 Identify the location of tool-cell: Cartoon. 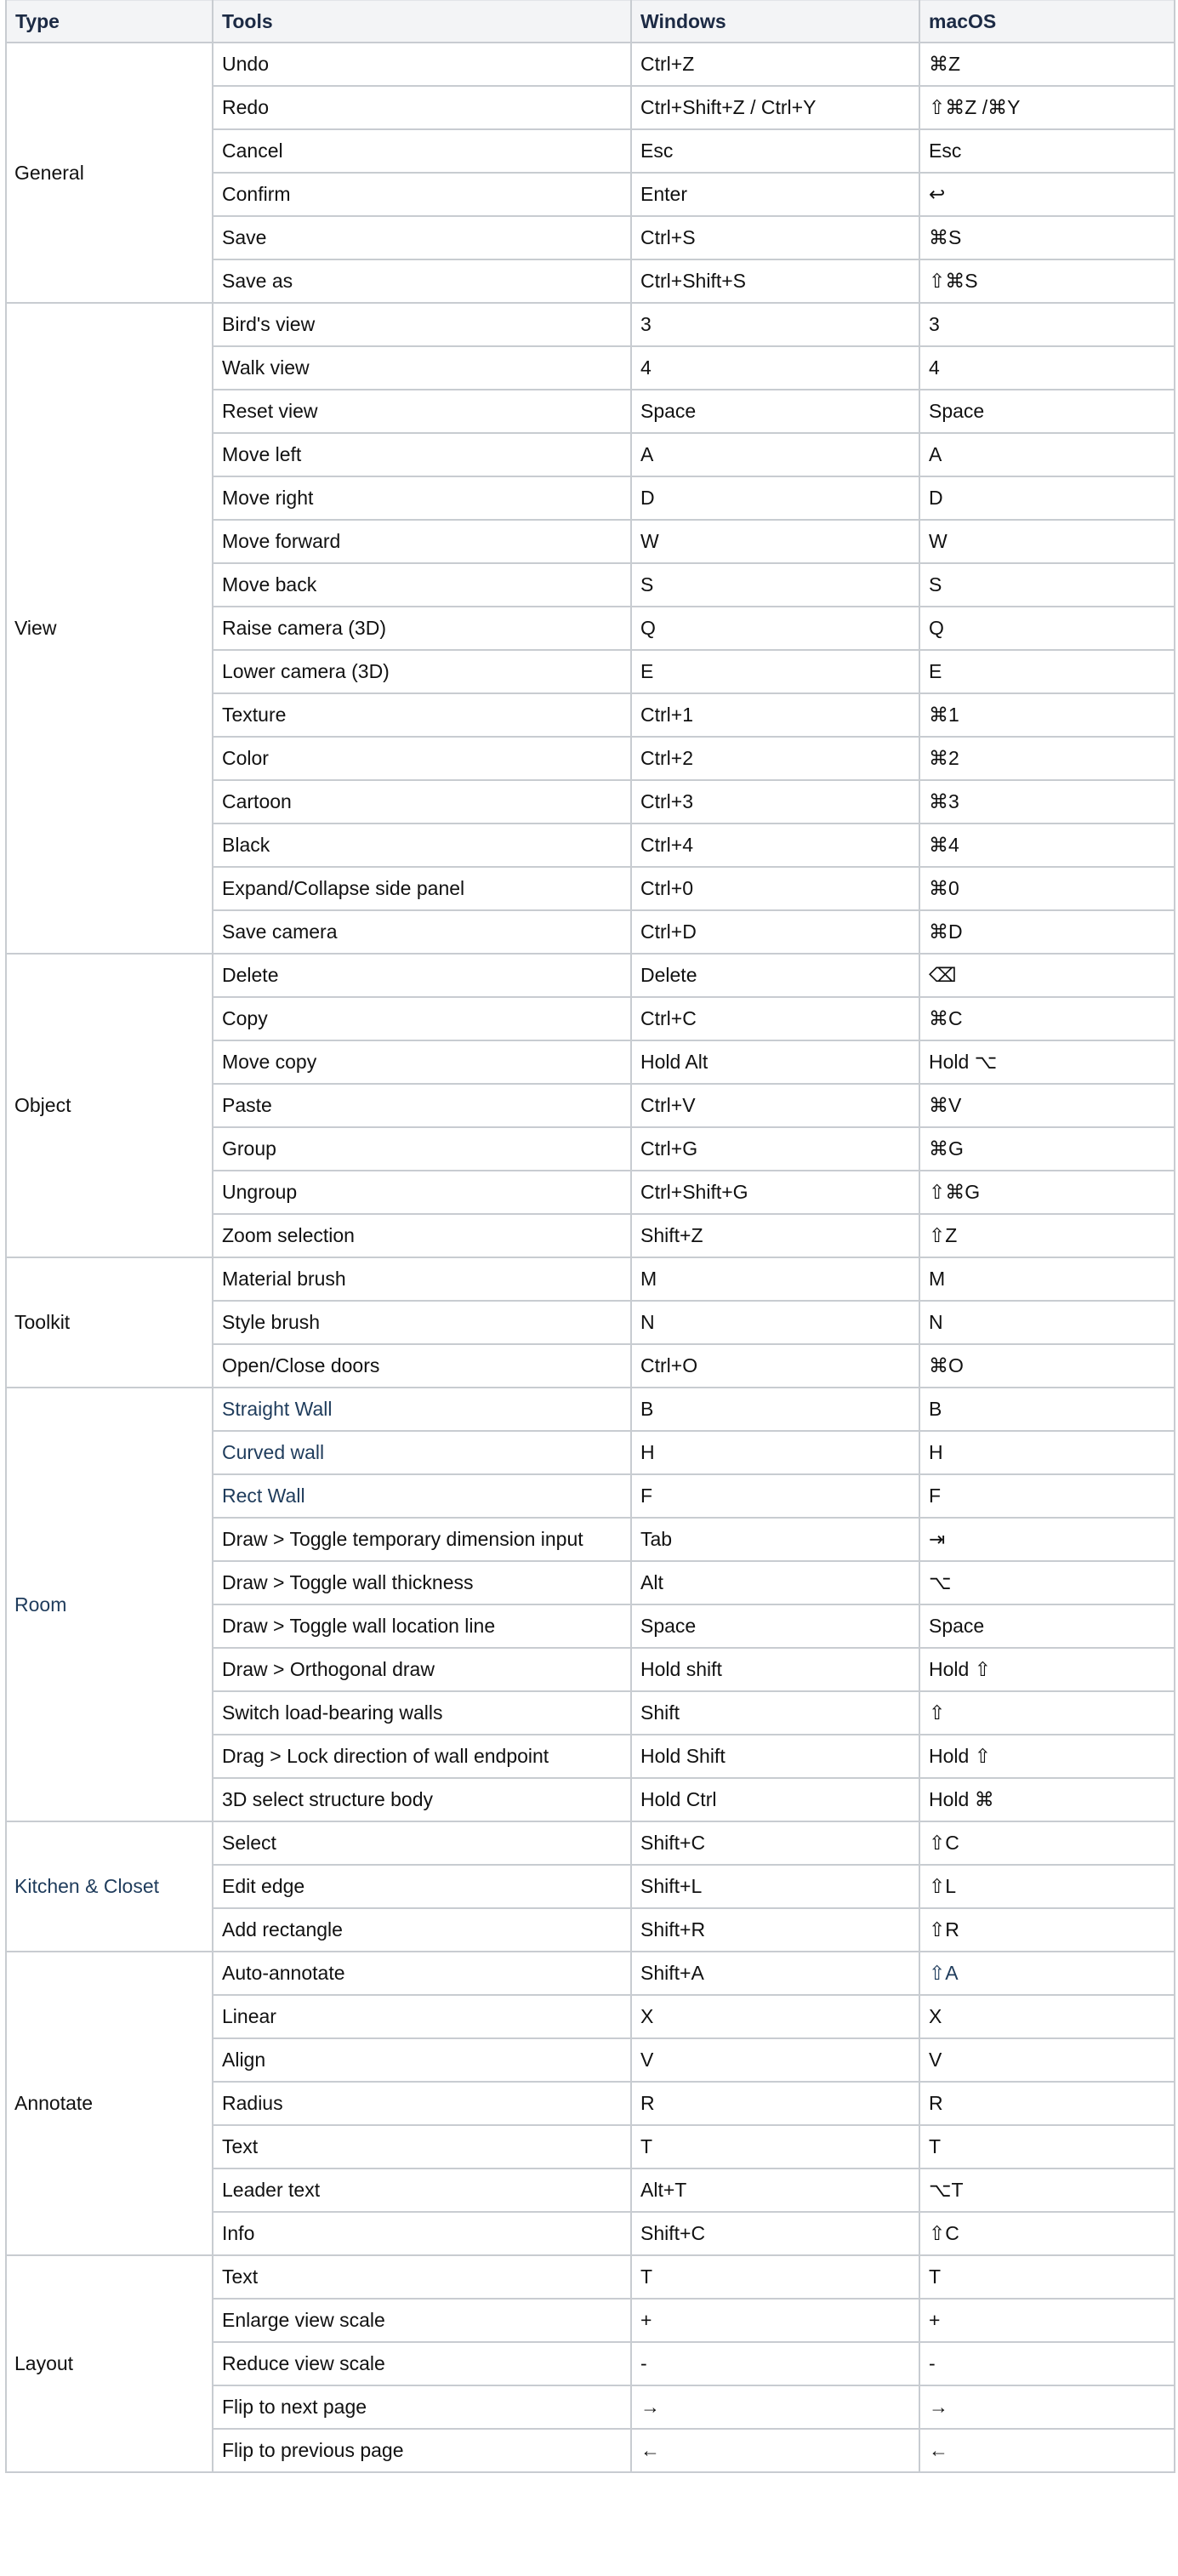
(422, 802).